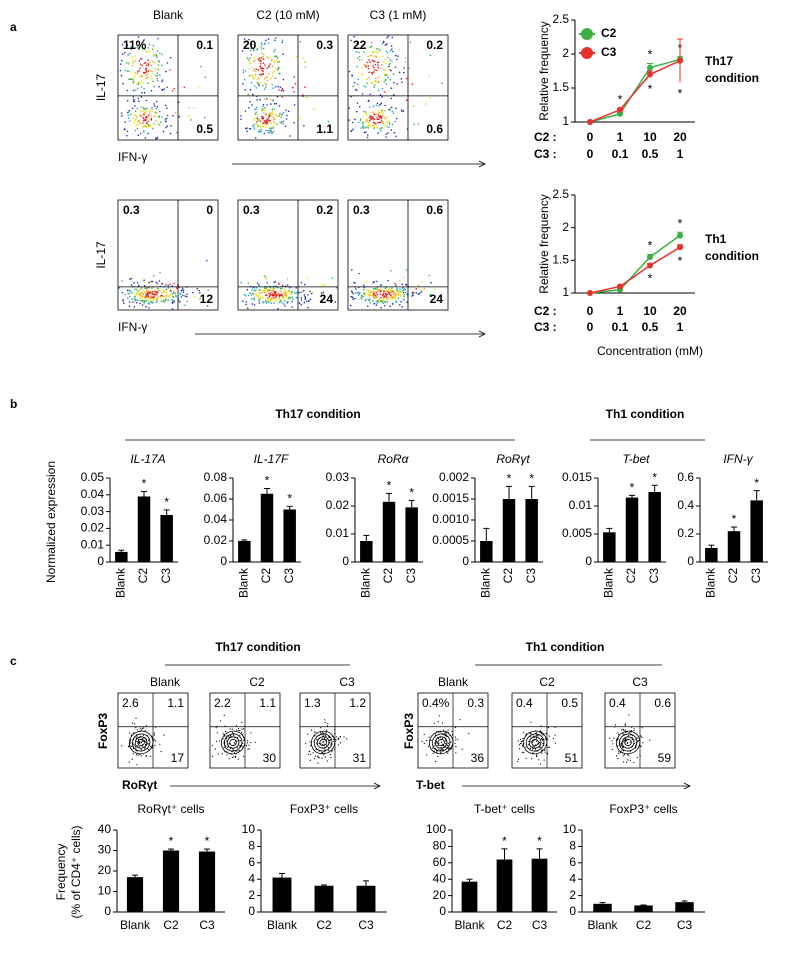 The width and height of the screenshot is (800, 960). What do you see at coordinates (572, 878) in the screenshot?
I see `y-tick-label: 4` at bounding box center [572, 878].